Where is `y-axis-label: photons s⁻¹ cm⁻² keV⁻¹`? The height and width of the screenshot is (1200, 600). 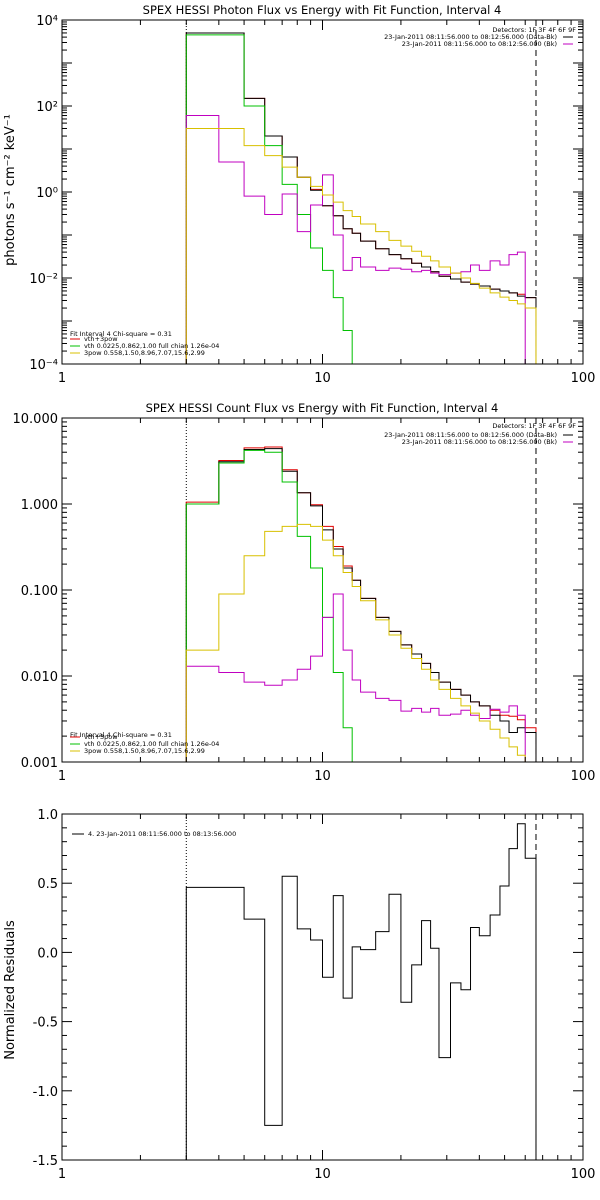
y-axis-label: photons s⁻¹ cm⁻² keV⁻¹ is located at coordinates (10, 190).